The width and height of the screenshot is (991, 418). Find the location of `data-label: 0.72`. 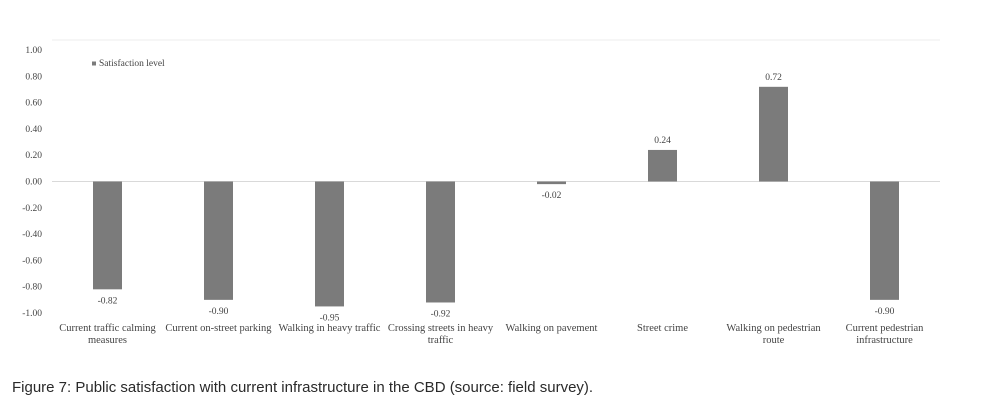

data-label: 0.72 is located at coordinates (773, 78).